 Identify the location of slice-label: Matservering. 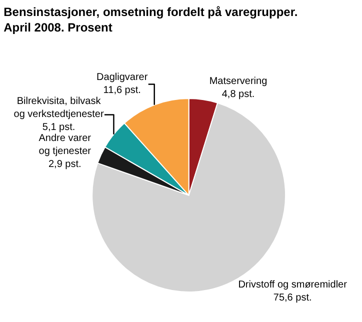
(238, 81).